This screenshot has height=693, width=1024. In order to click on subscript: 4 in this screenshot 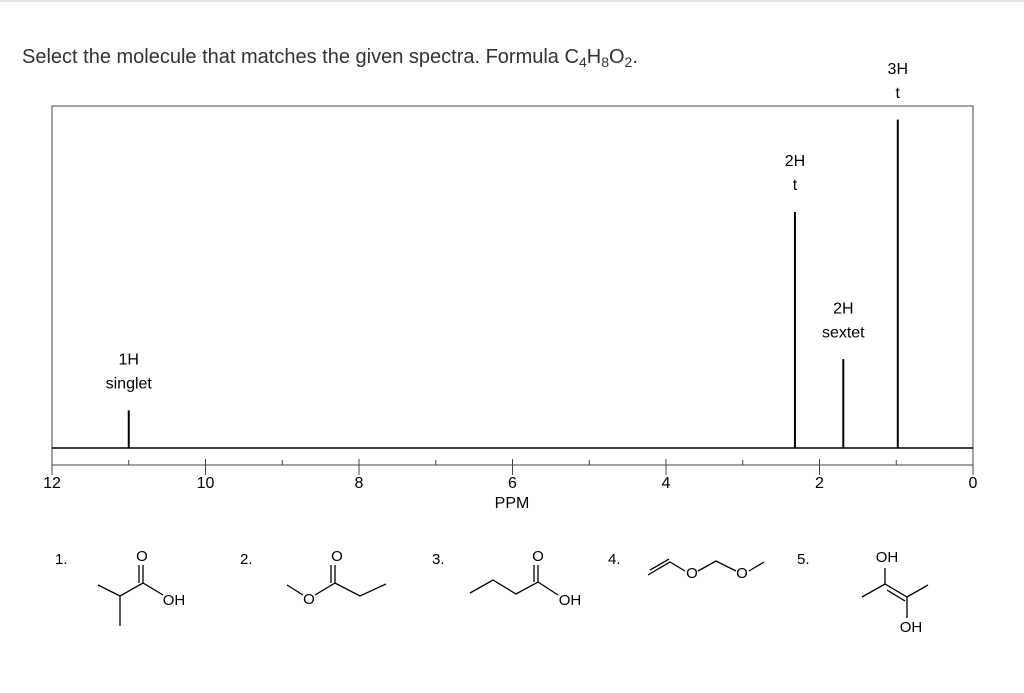, I will do `click(583, 62)`.